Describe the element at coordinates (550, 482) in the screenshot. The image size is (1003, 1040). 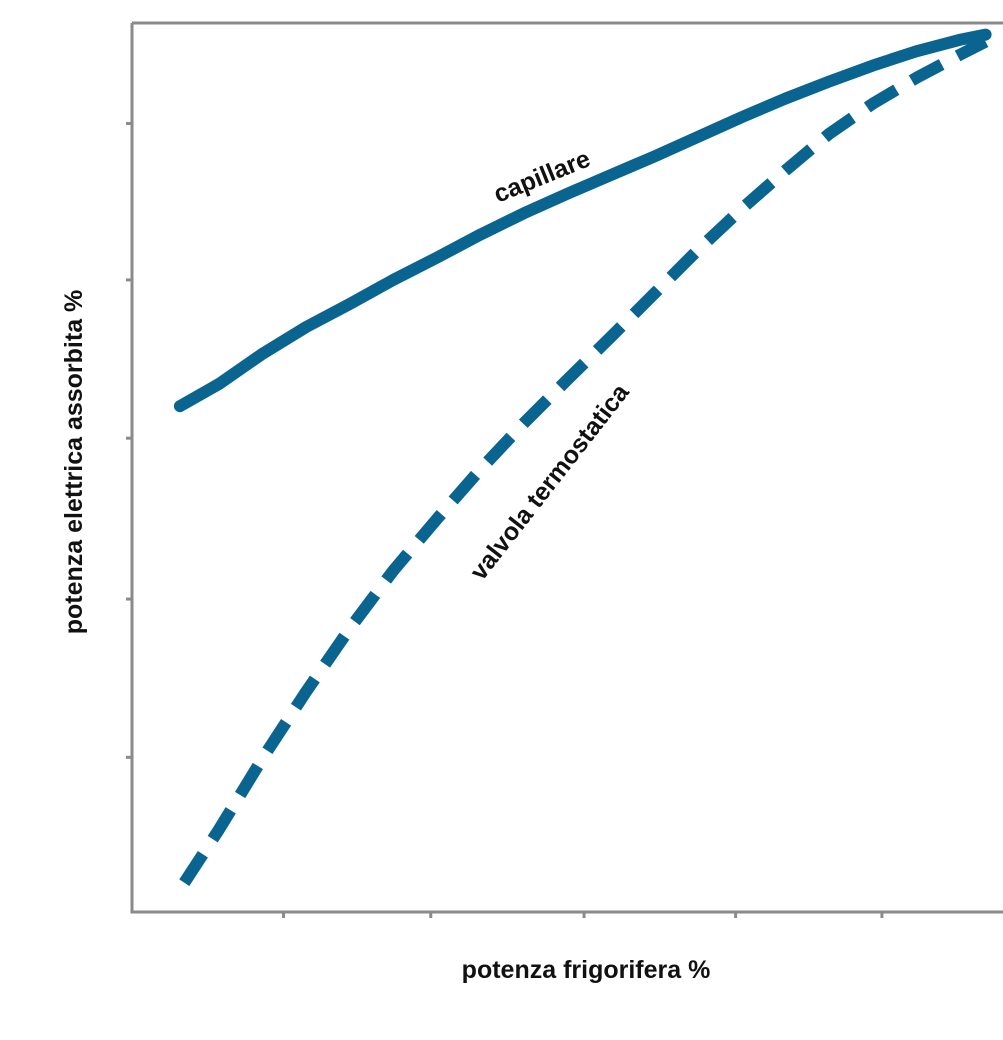
I see `series-label-valvola-termostatica: valvola termostatica` at that location.